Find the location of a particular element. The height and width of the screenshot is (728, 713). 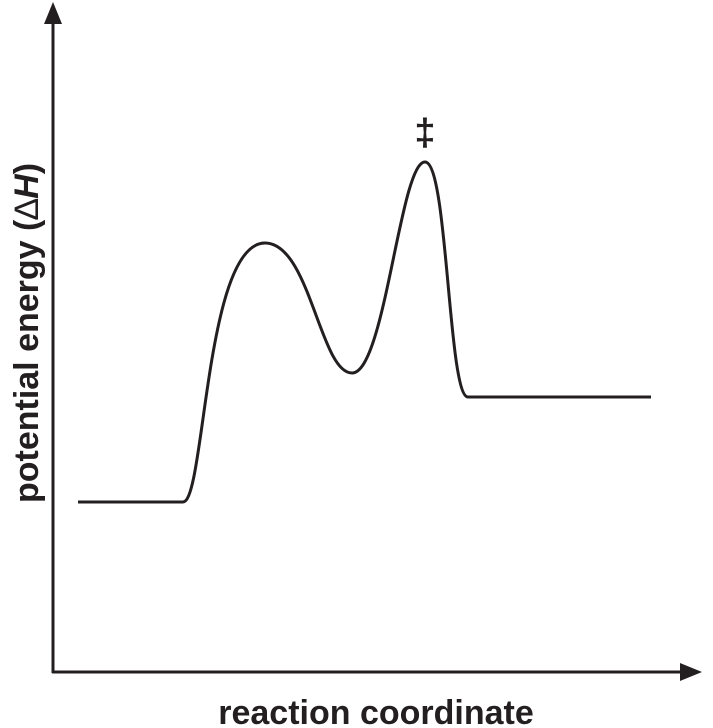

x-axis-label: reaction coordinate is located at coordinates (376, 711).